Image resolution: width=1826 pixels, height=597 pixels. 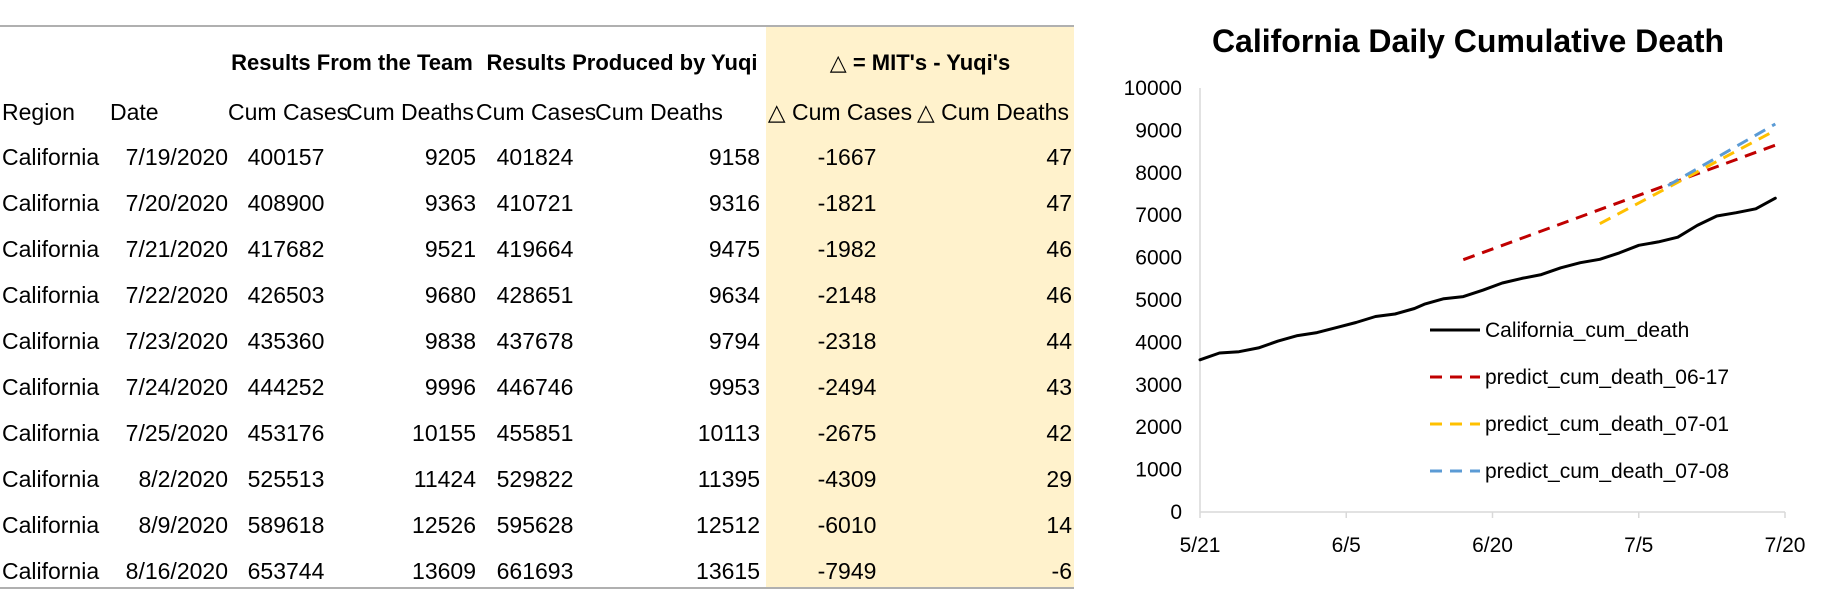 What do you see at coordinates (183, 525) in the screenshot?
I see `table-cell: 8/9/2020` at bounding box center [183, 525].